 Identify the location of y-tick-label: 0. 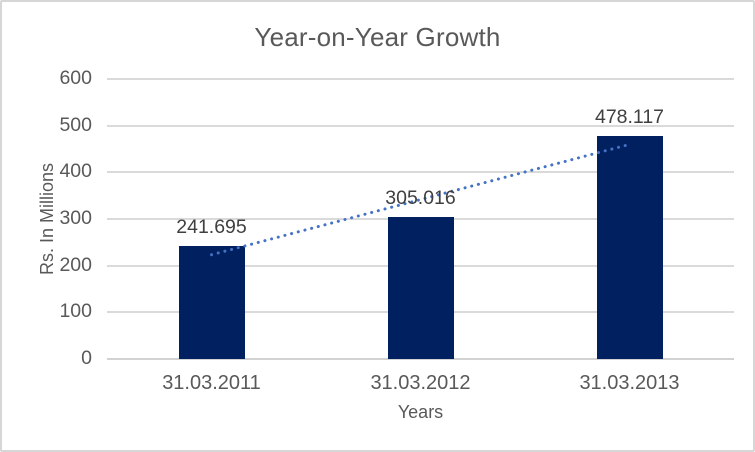
(86, 358).